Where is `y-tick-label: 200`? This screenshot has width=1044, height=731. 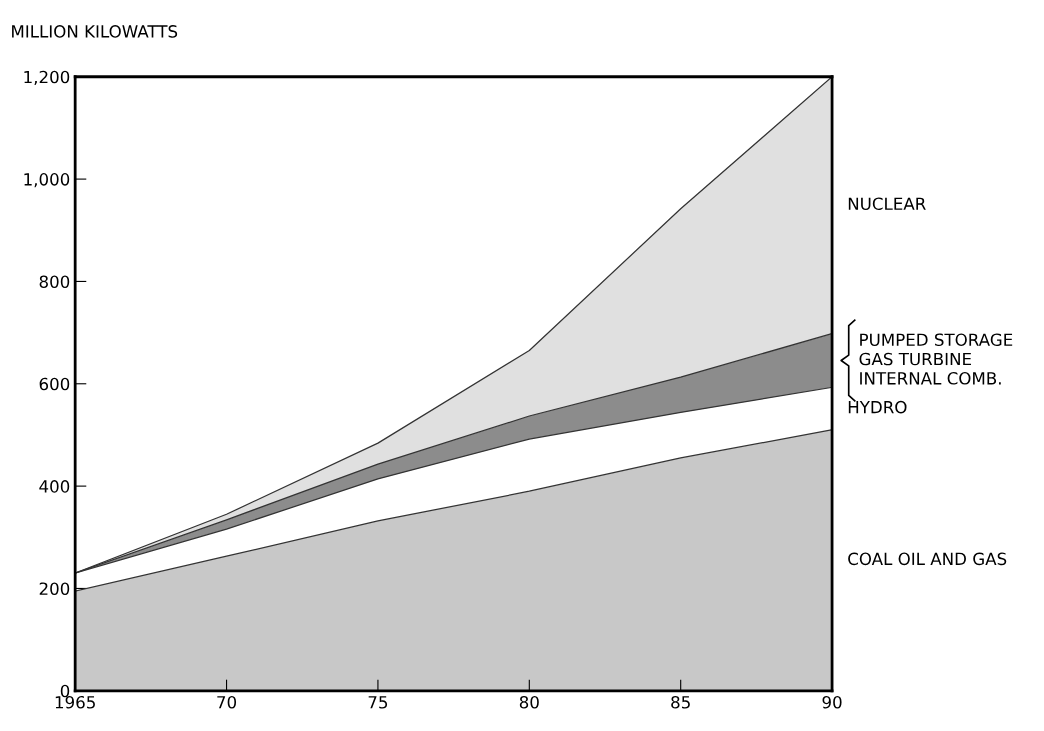 y-tick-label: 200 is located at coordinates (54, 589).